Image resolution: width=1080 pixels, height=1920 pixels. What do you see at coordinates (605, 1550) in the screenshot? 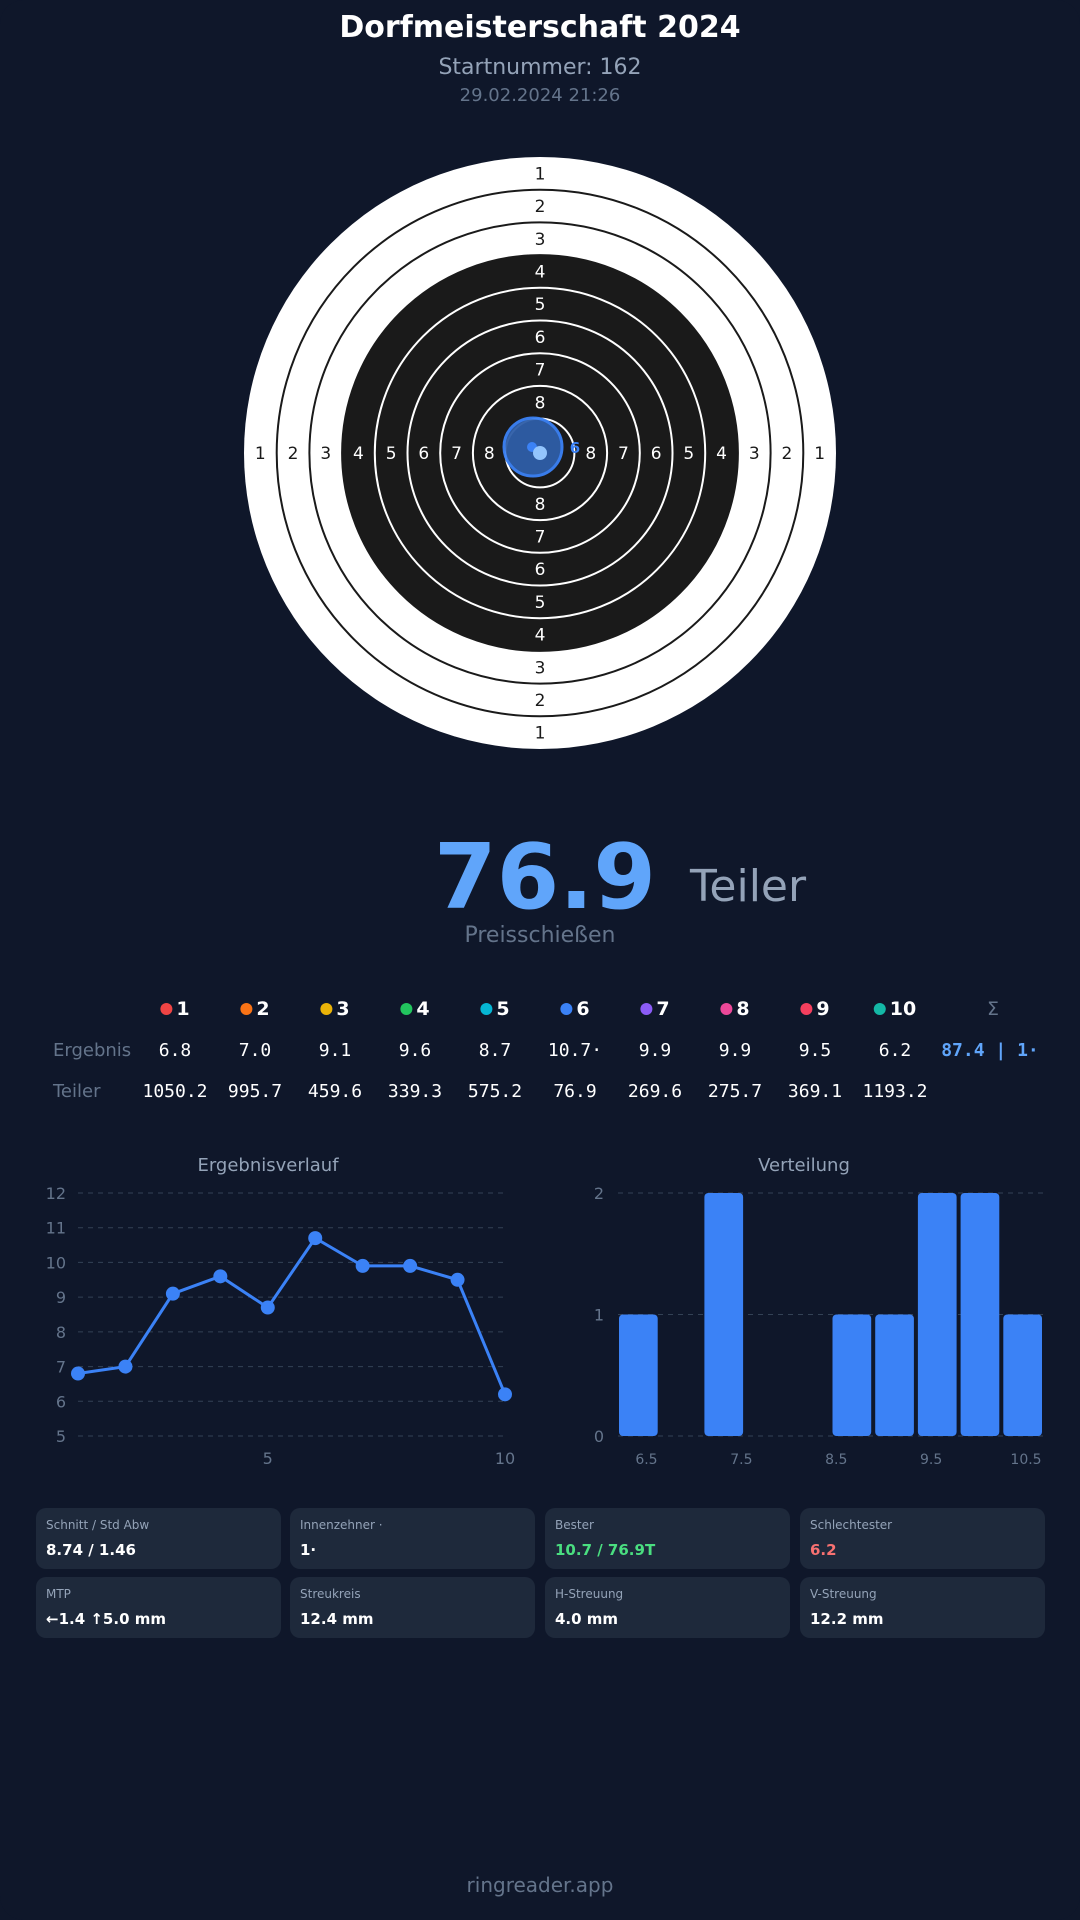
I see `stat-value: 10.7 / 76.9T` at bounding box center [605, 1550].